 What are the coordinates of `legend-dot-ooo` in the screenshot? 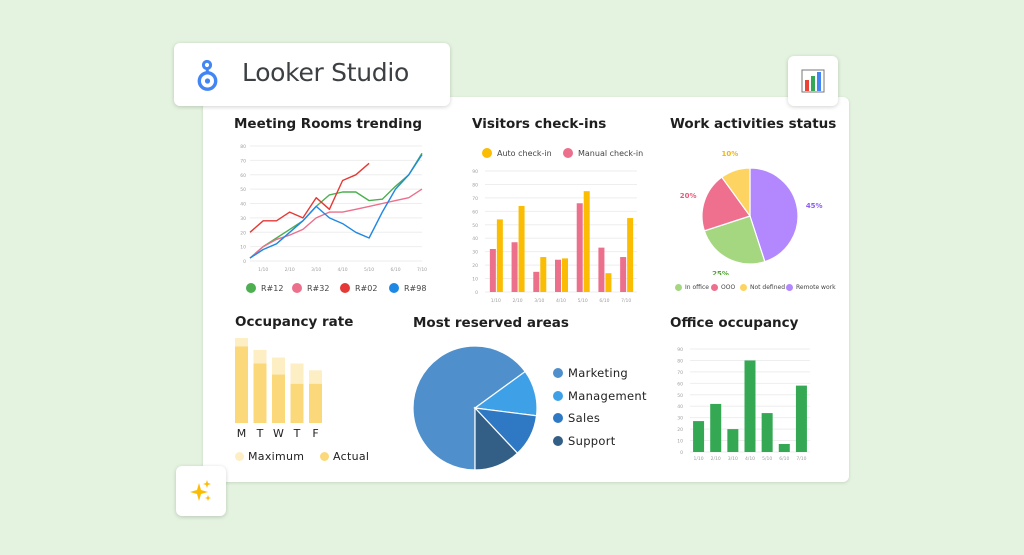 It's located at (714, 287).